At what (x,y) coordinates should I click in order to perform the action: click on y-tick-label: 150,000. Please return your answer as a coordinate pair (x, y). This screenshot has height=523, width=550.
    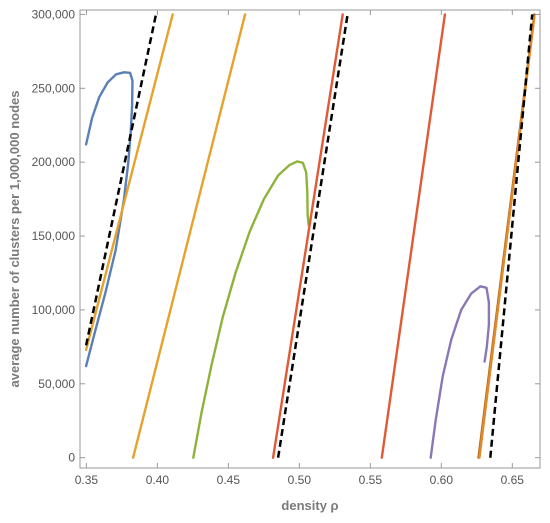
    Looking at the image, I should click on (54, 236).